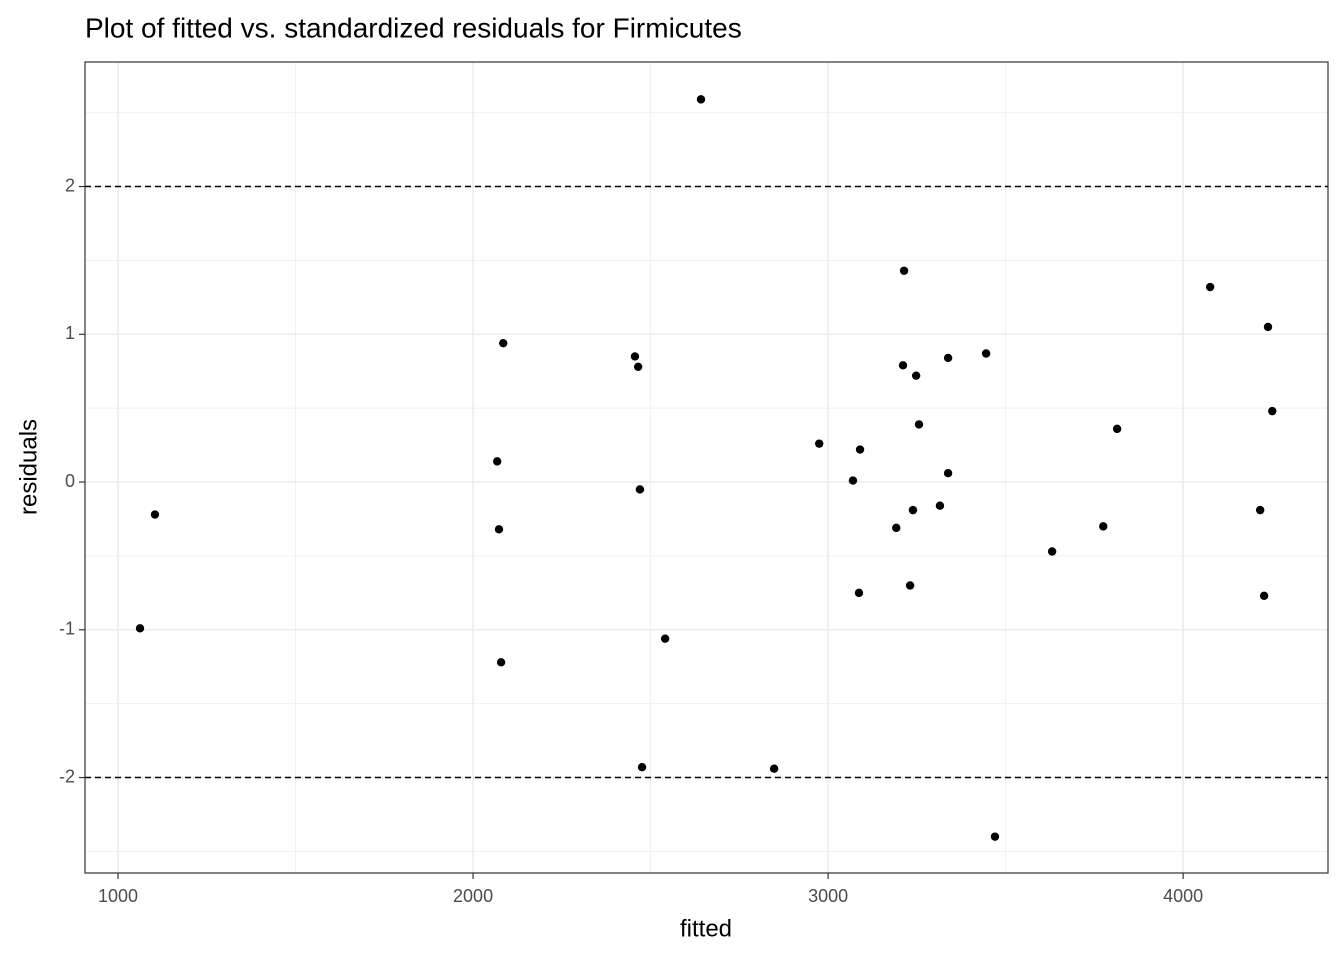 The height and width of the screenshot is (960, 1344). Describe the element at coordinates (706, 928) in the screenshot. I see `x-axis-label: fitted` at that location.